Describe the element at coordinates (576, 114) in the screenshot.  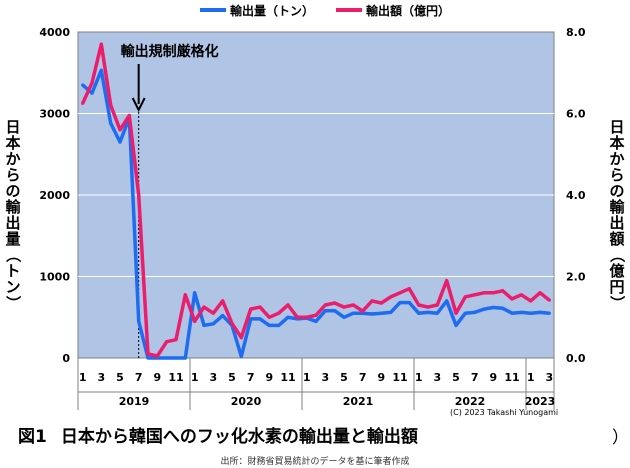
I see `y-right-tick-label: 6.0` at that location.